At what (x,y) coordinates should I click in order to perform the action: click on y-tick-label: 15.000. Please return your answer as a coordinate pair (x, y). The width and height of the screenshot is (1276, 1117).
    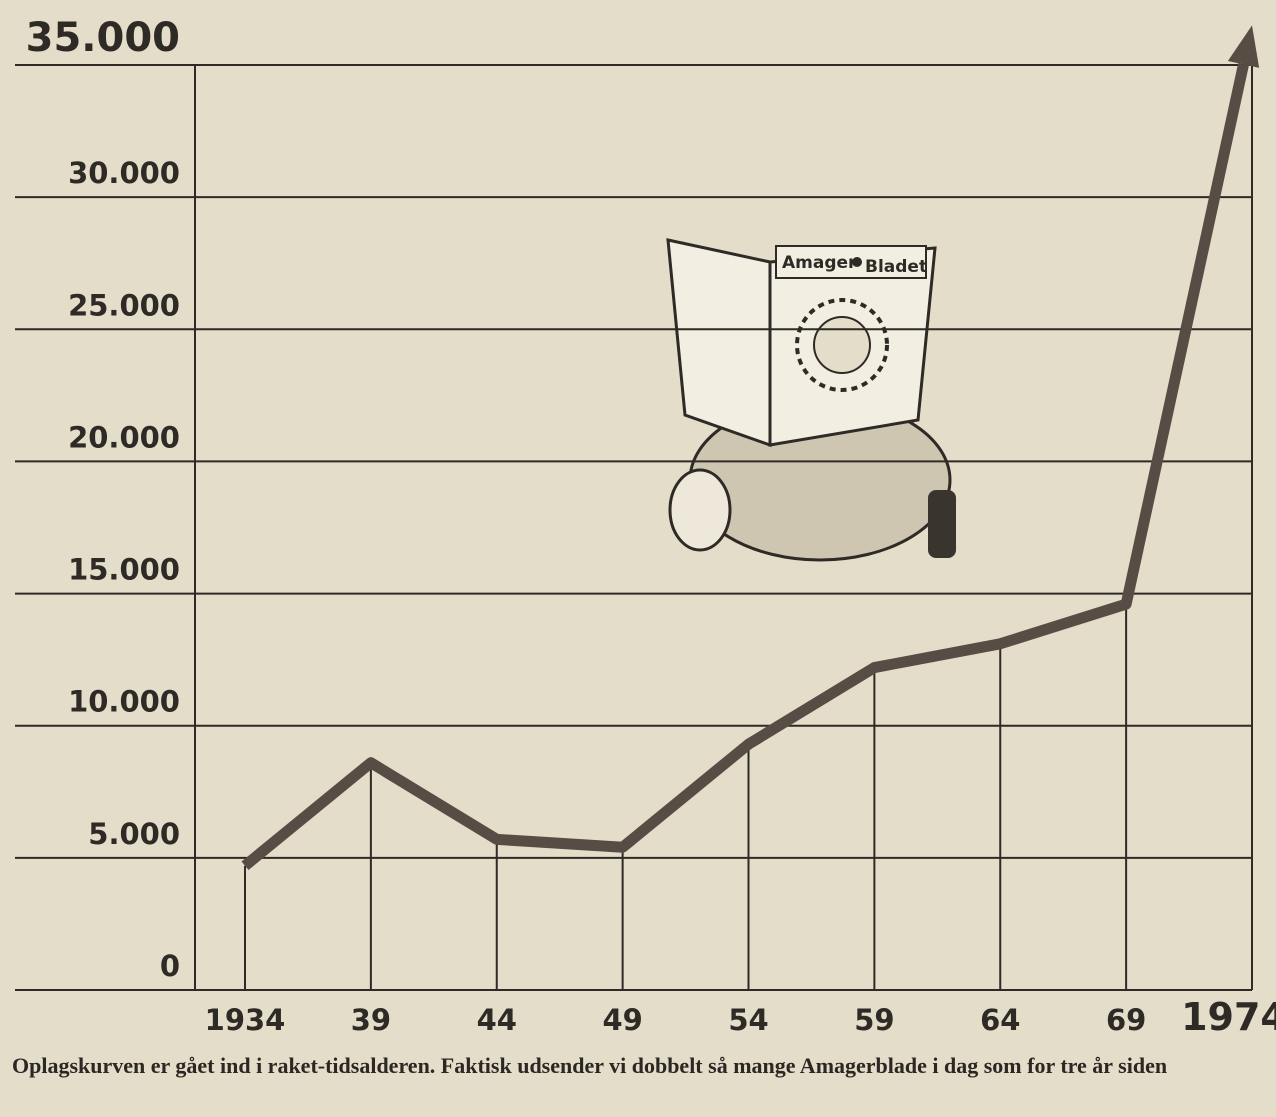
    Looking at the image, I should click on (124, 570).